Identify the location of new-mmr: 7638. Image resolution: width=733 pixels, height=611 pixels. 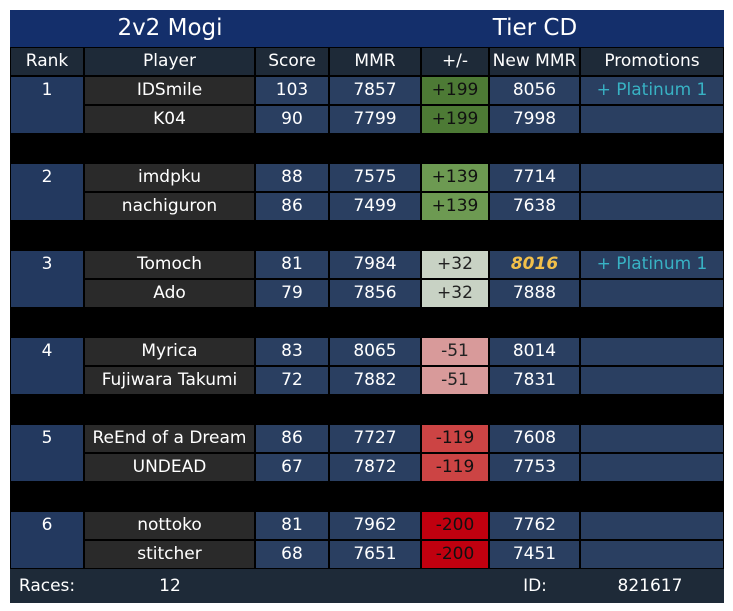
(534, 206).